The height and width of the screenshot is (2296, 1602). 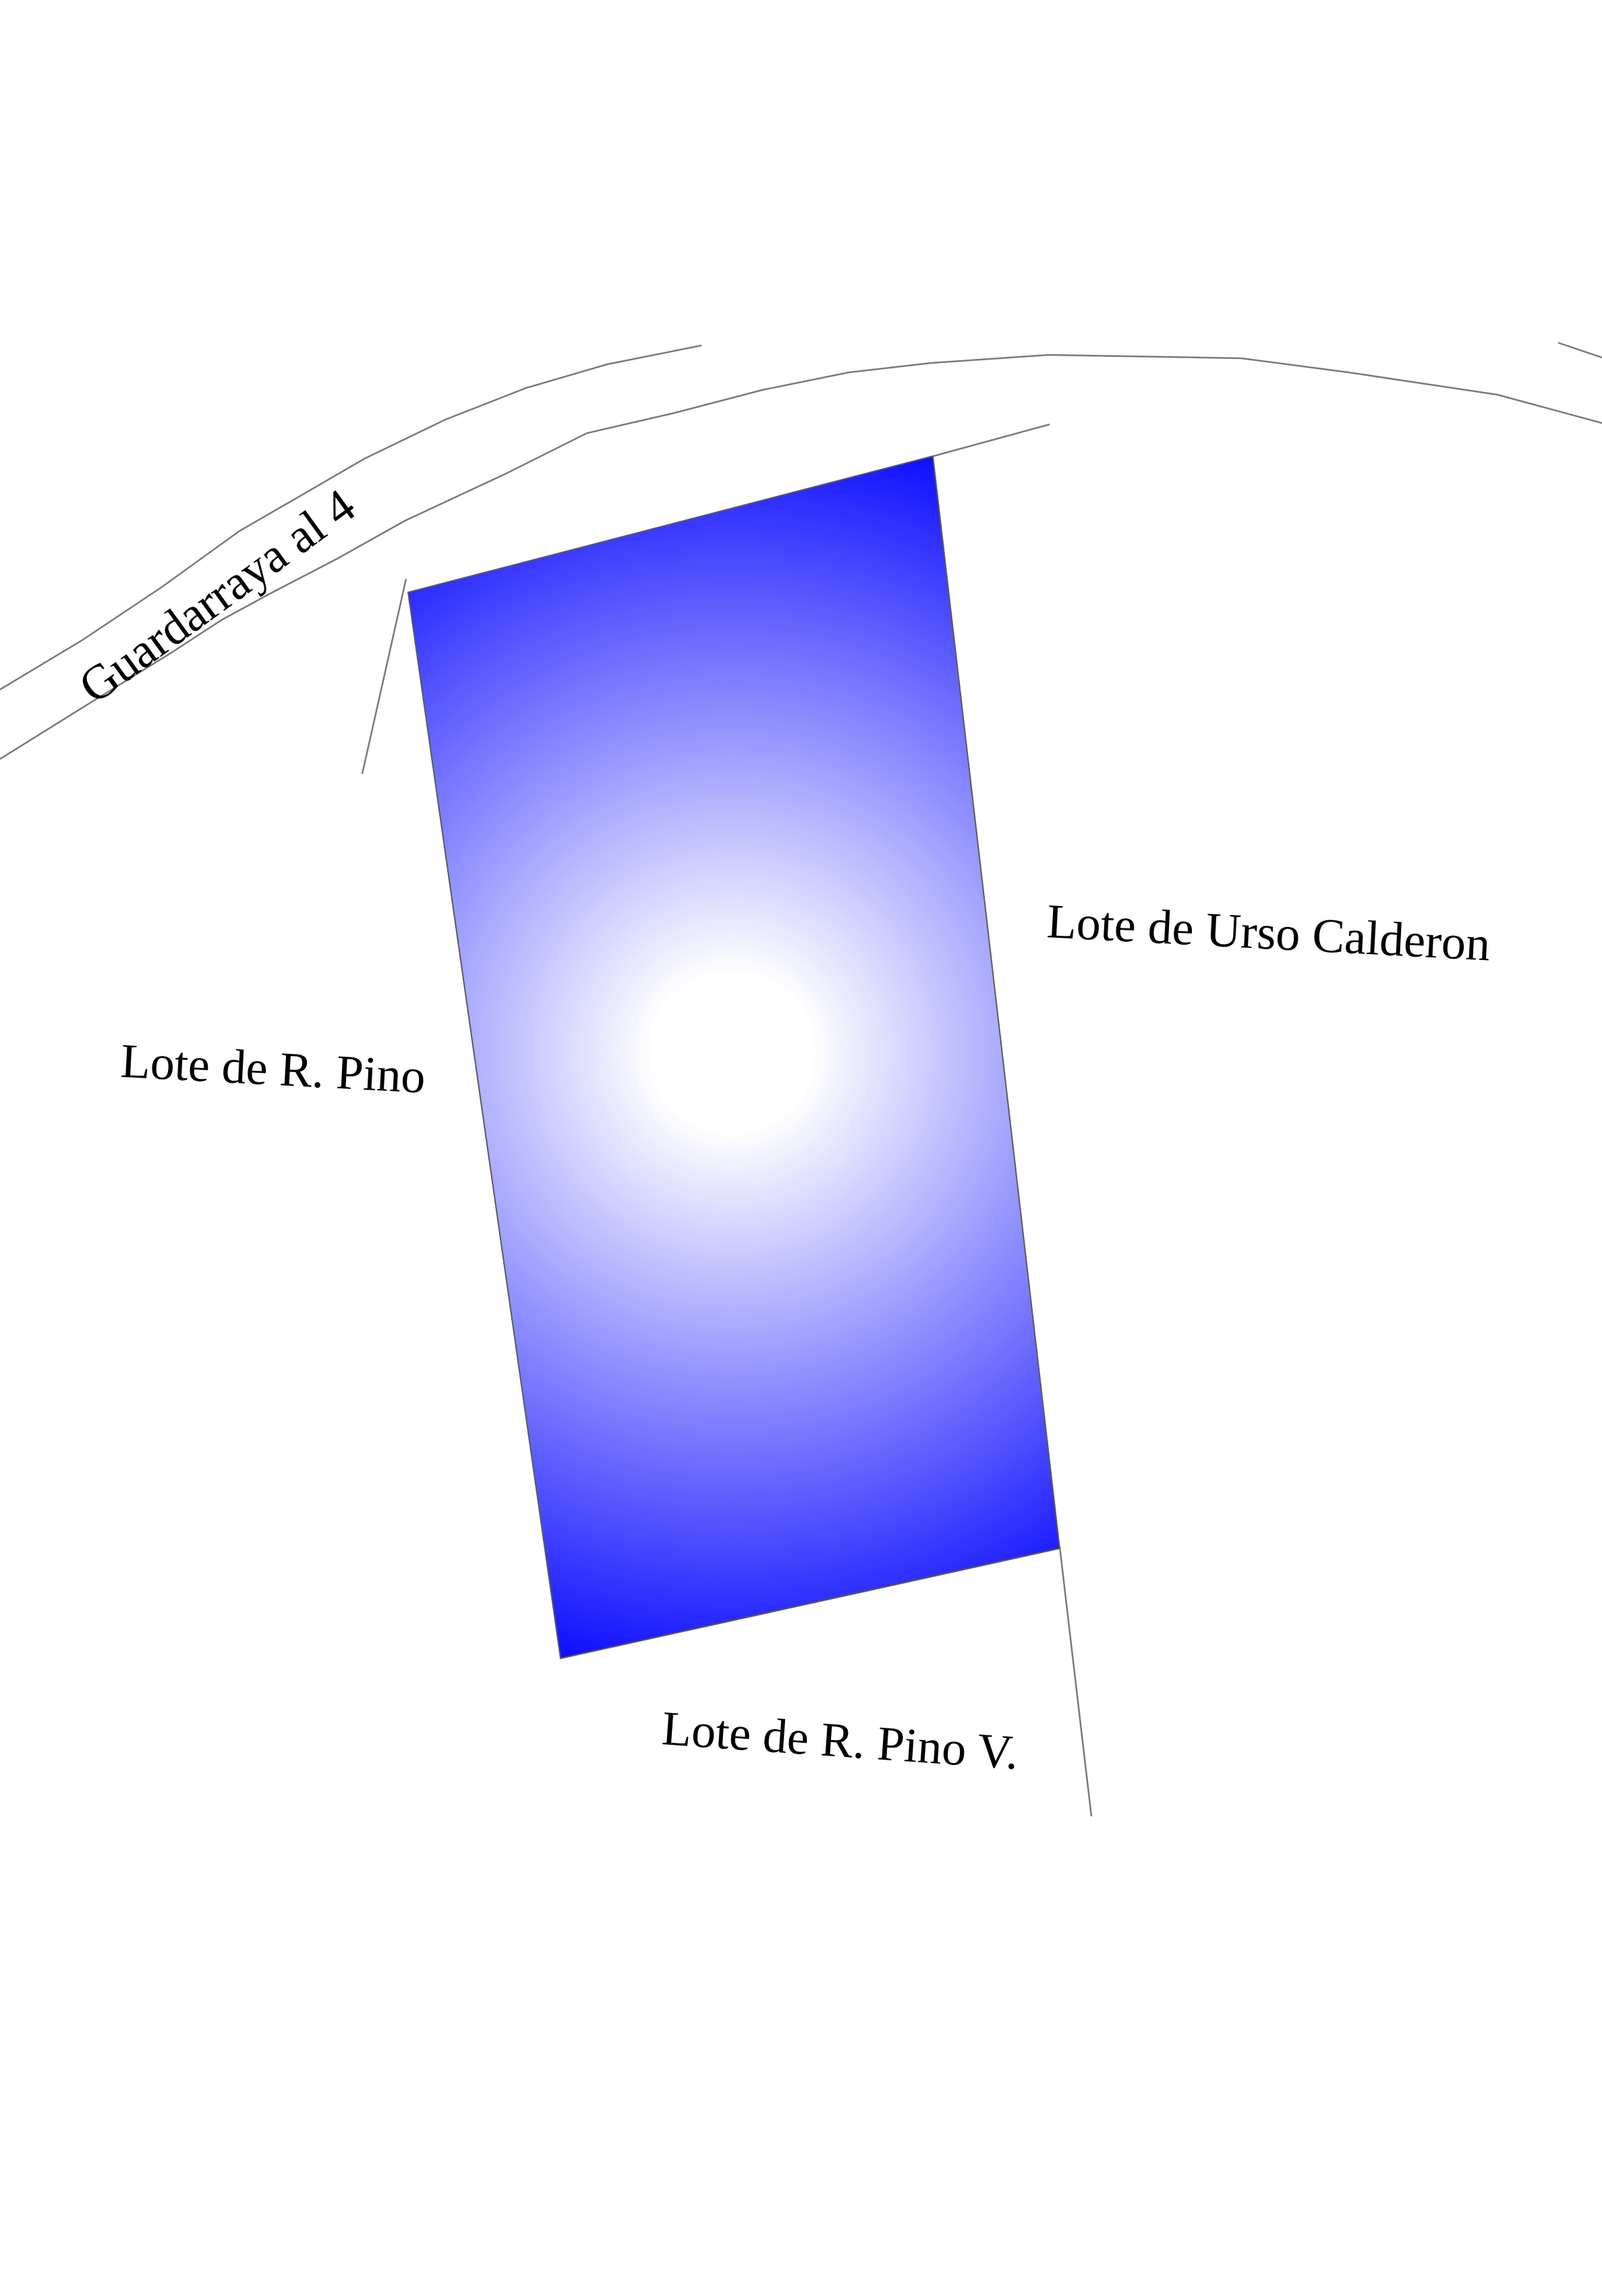 I want to click on west-lot-boundary, so click(x=384, y=676).